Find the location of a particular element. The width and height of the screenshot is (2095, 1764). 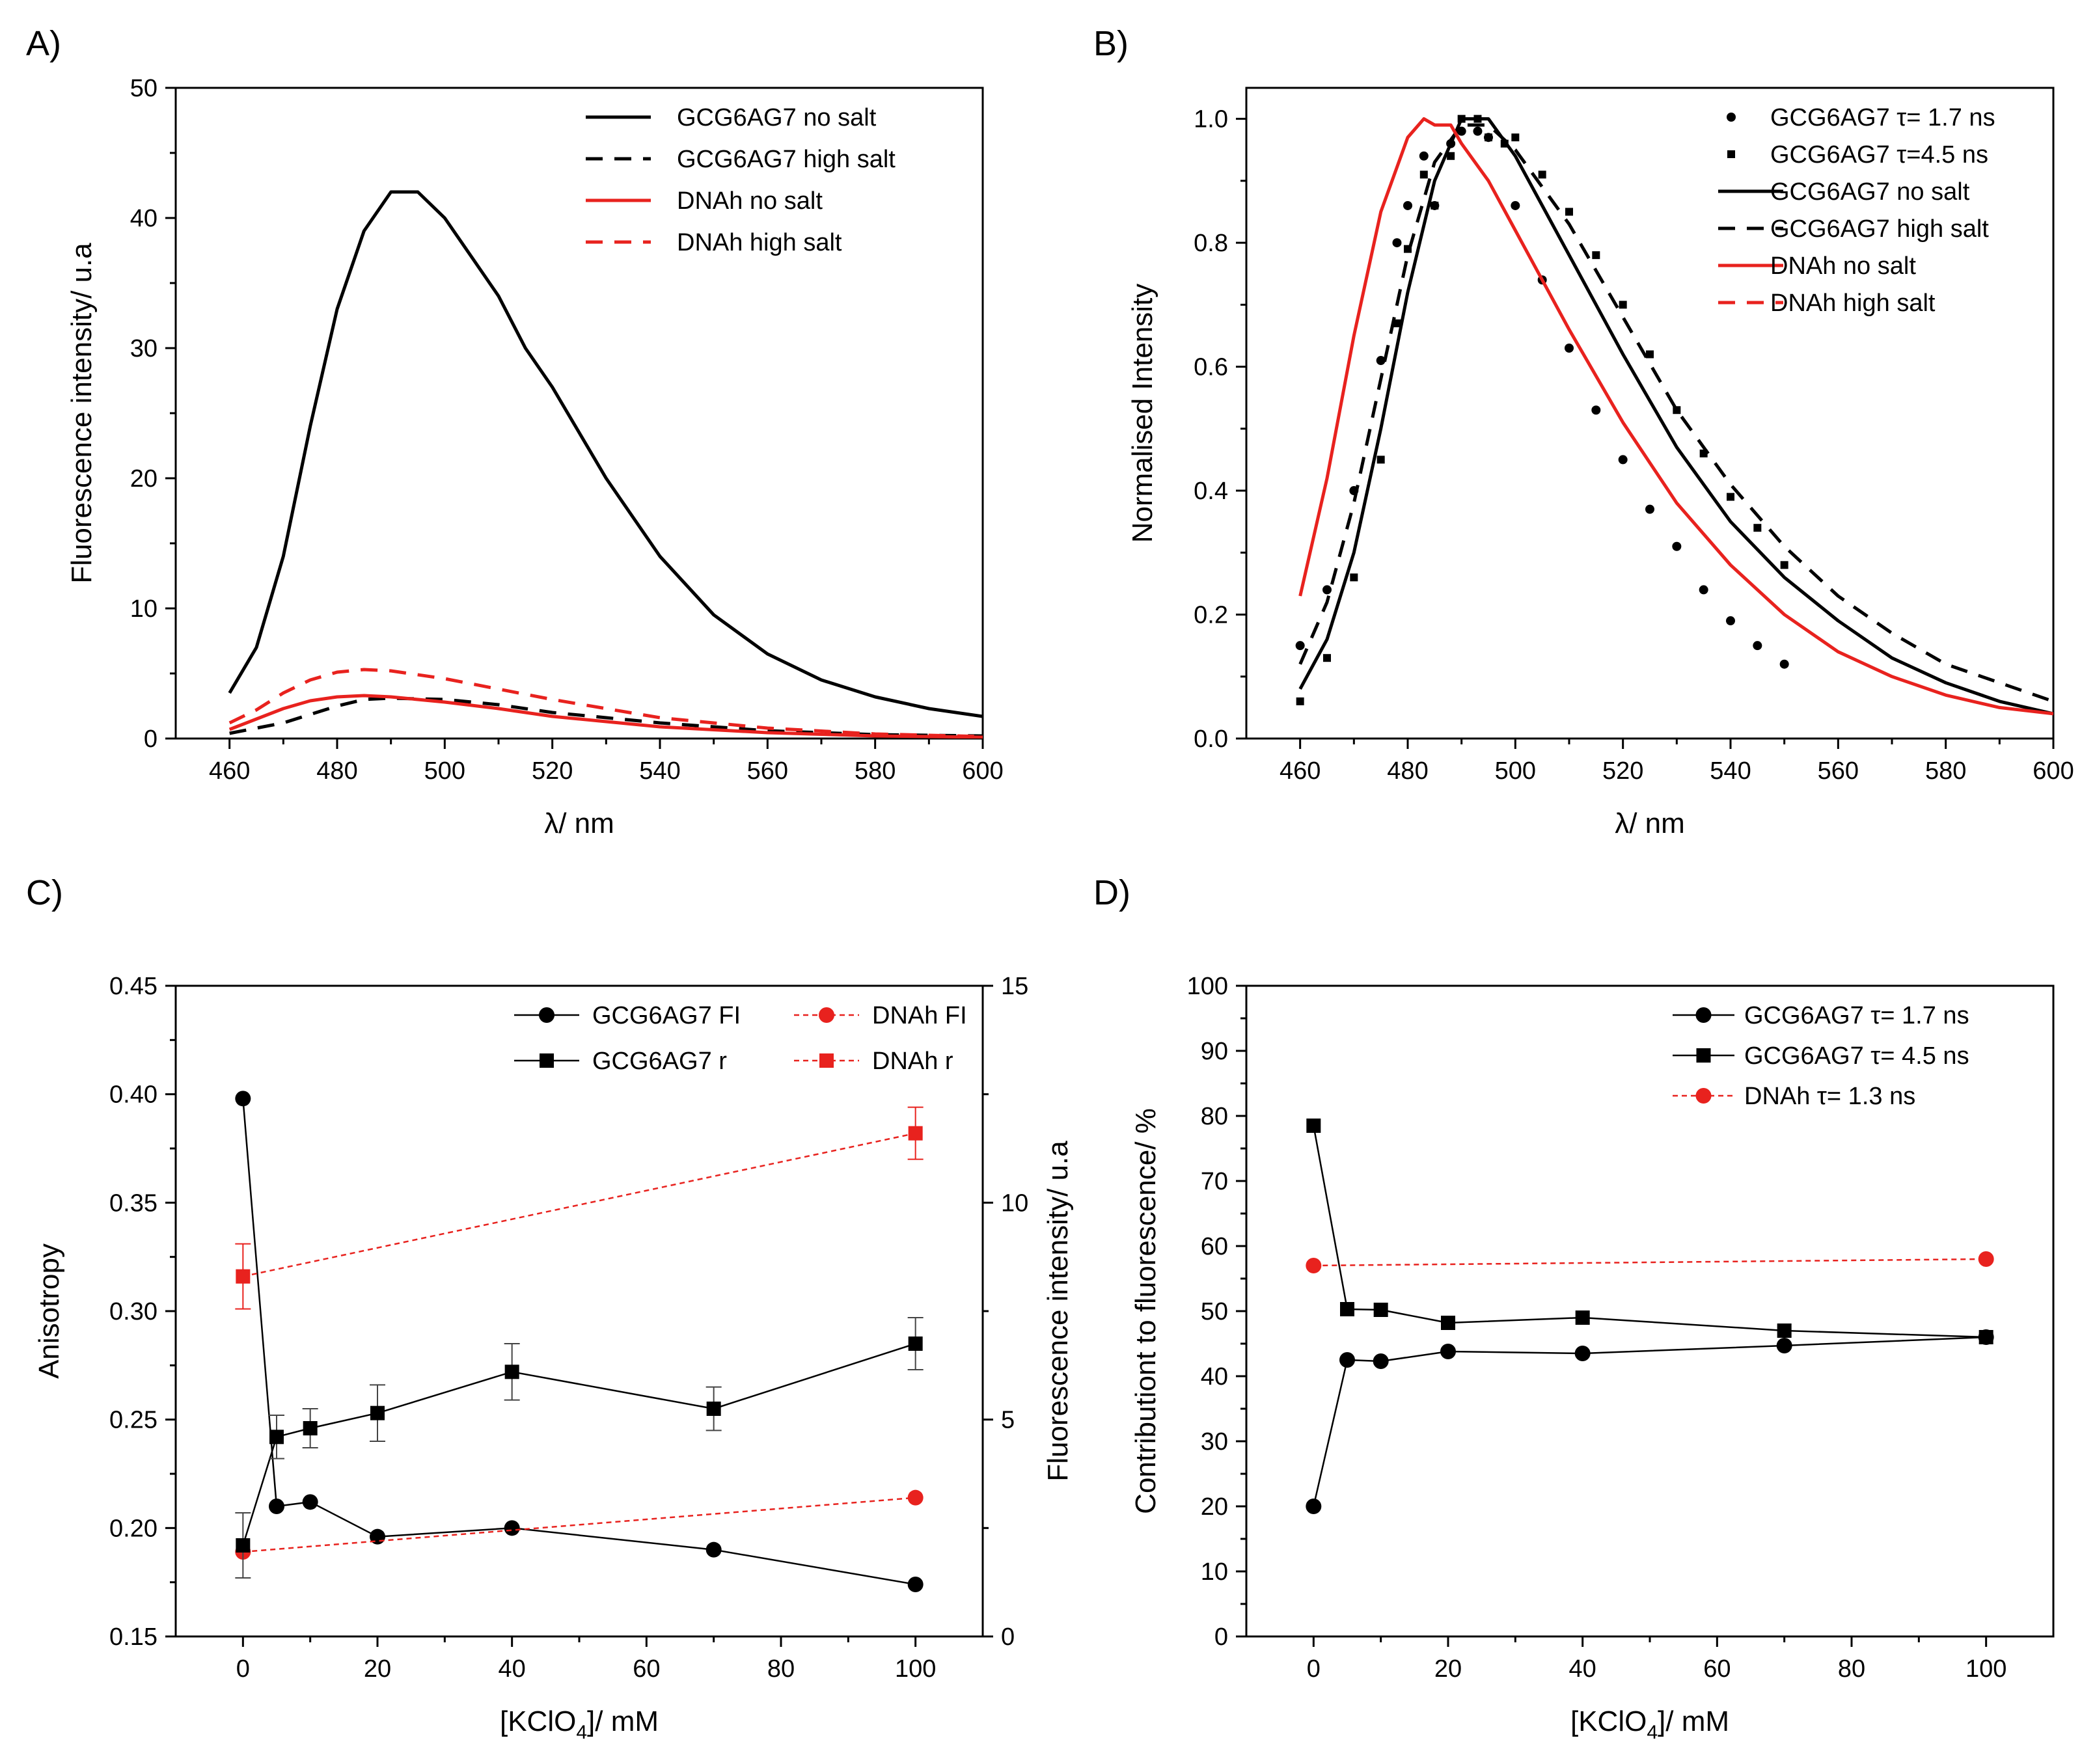

x-tick-label: 540 is located at coordinates (659, 771).